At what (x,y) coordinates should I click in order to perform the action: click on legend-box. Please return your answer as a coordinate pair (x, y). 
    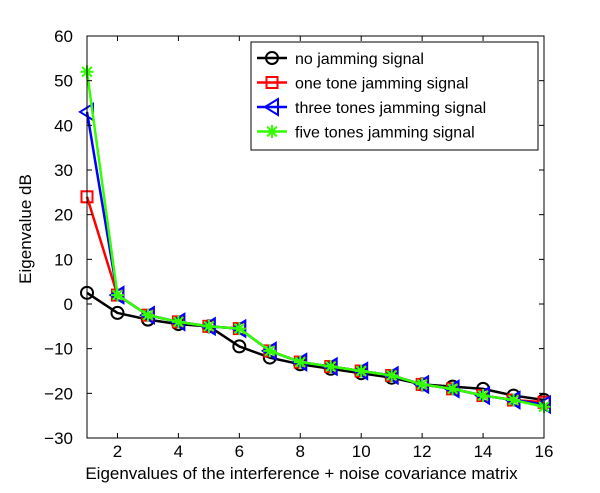
    Looking at the image, I should click on (394, 96).